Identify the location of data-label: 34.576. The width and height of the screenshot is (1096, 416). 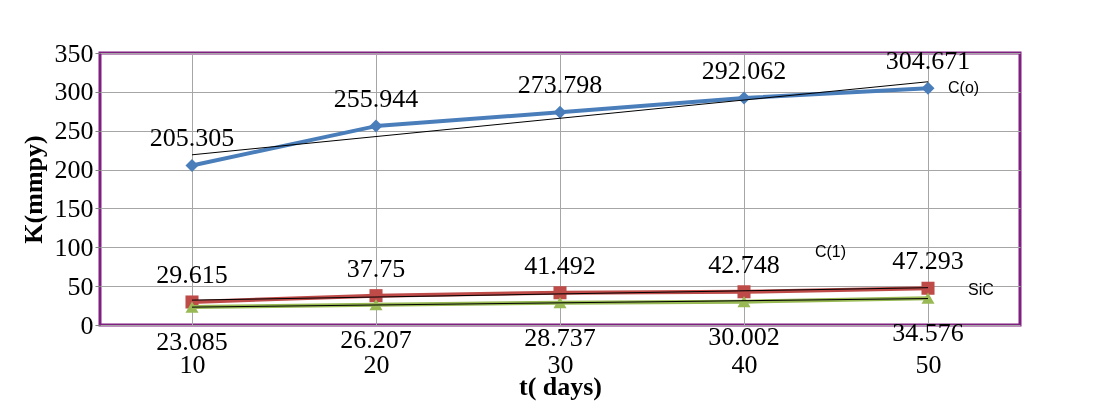
(928, 333).